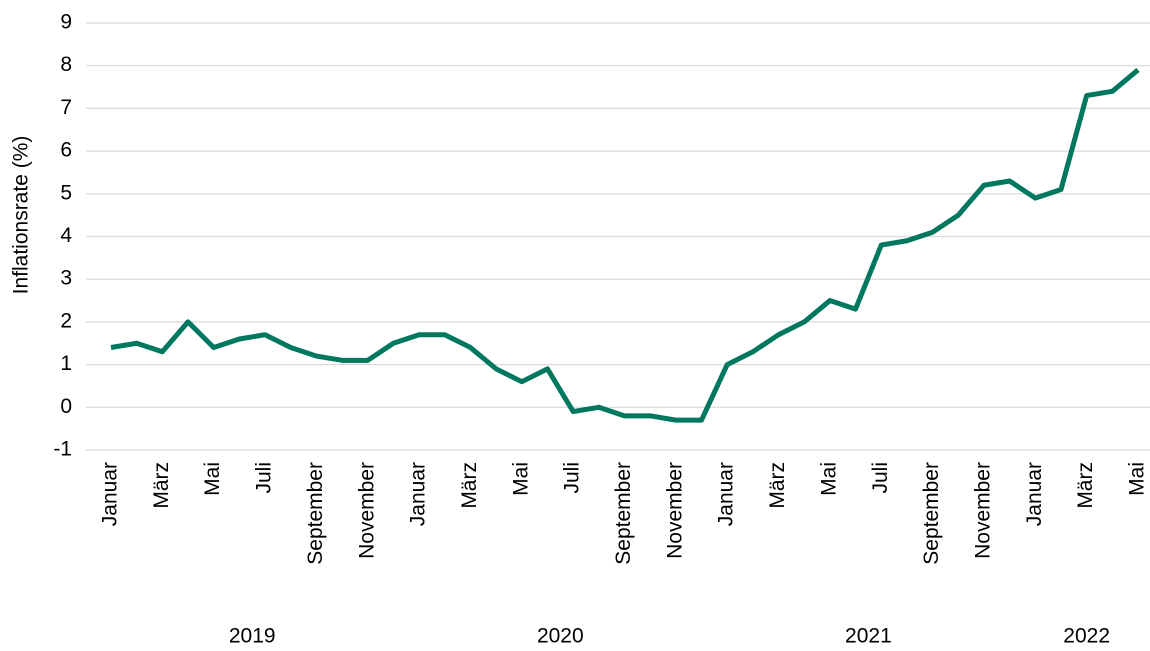  Describe the element at coordinates (66, 406) in the screenshot. I see `y-tick-label: 0` at that location.